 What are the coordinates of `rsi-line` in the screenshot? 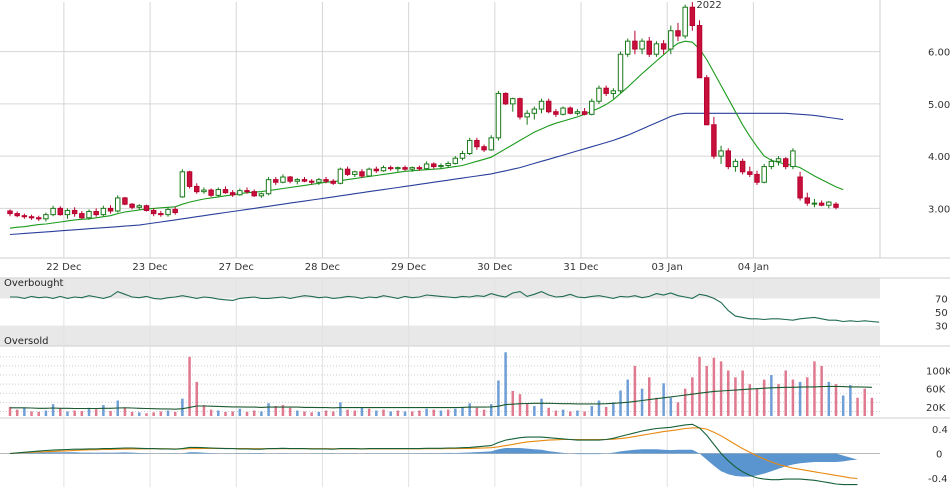 It's located at (445, 306).